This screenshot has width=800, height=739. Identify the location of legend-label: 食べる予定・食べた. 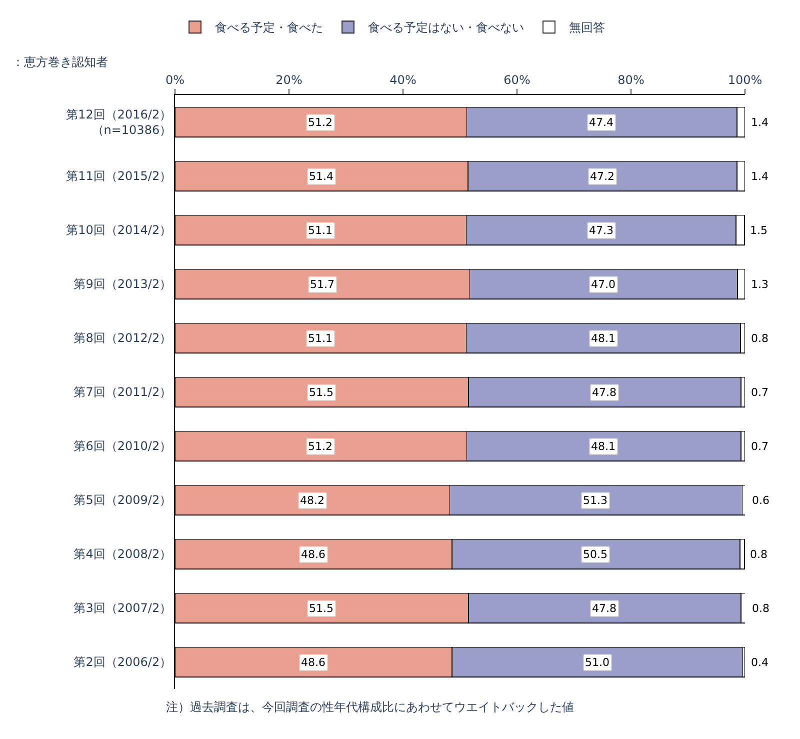
(269, 27).